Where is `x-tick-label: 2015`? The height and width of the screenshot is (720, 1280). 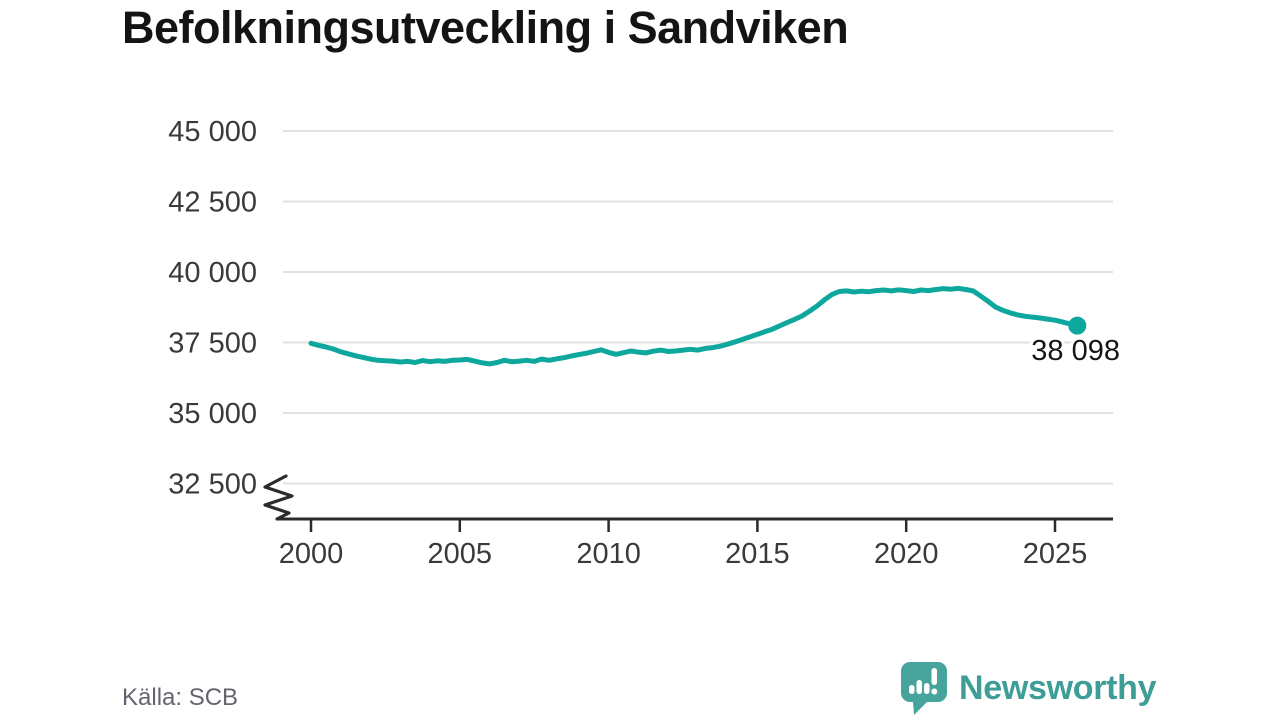 x-tick-label: 2015 is located at coordinates (757, 554).